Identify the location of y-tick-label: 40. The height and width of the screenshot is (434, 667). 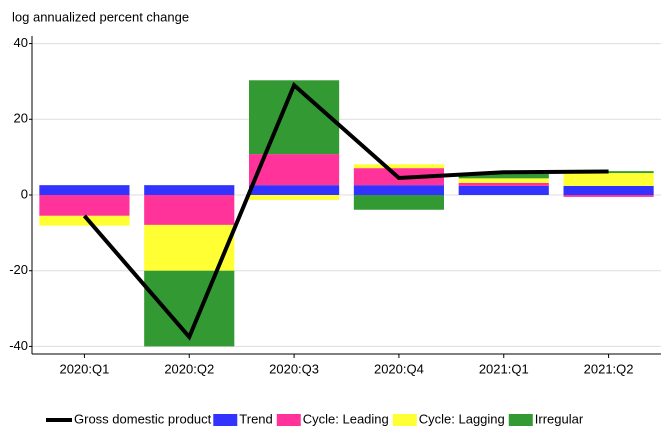
(21, 42).